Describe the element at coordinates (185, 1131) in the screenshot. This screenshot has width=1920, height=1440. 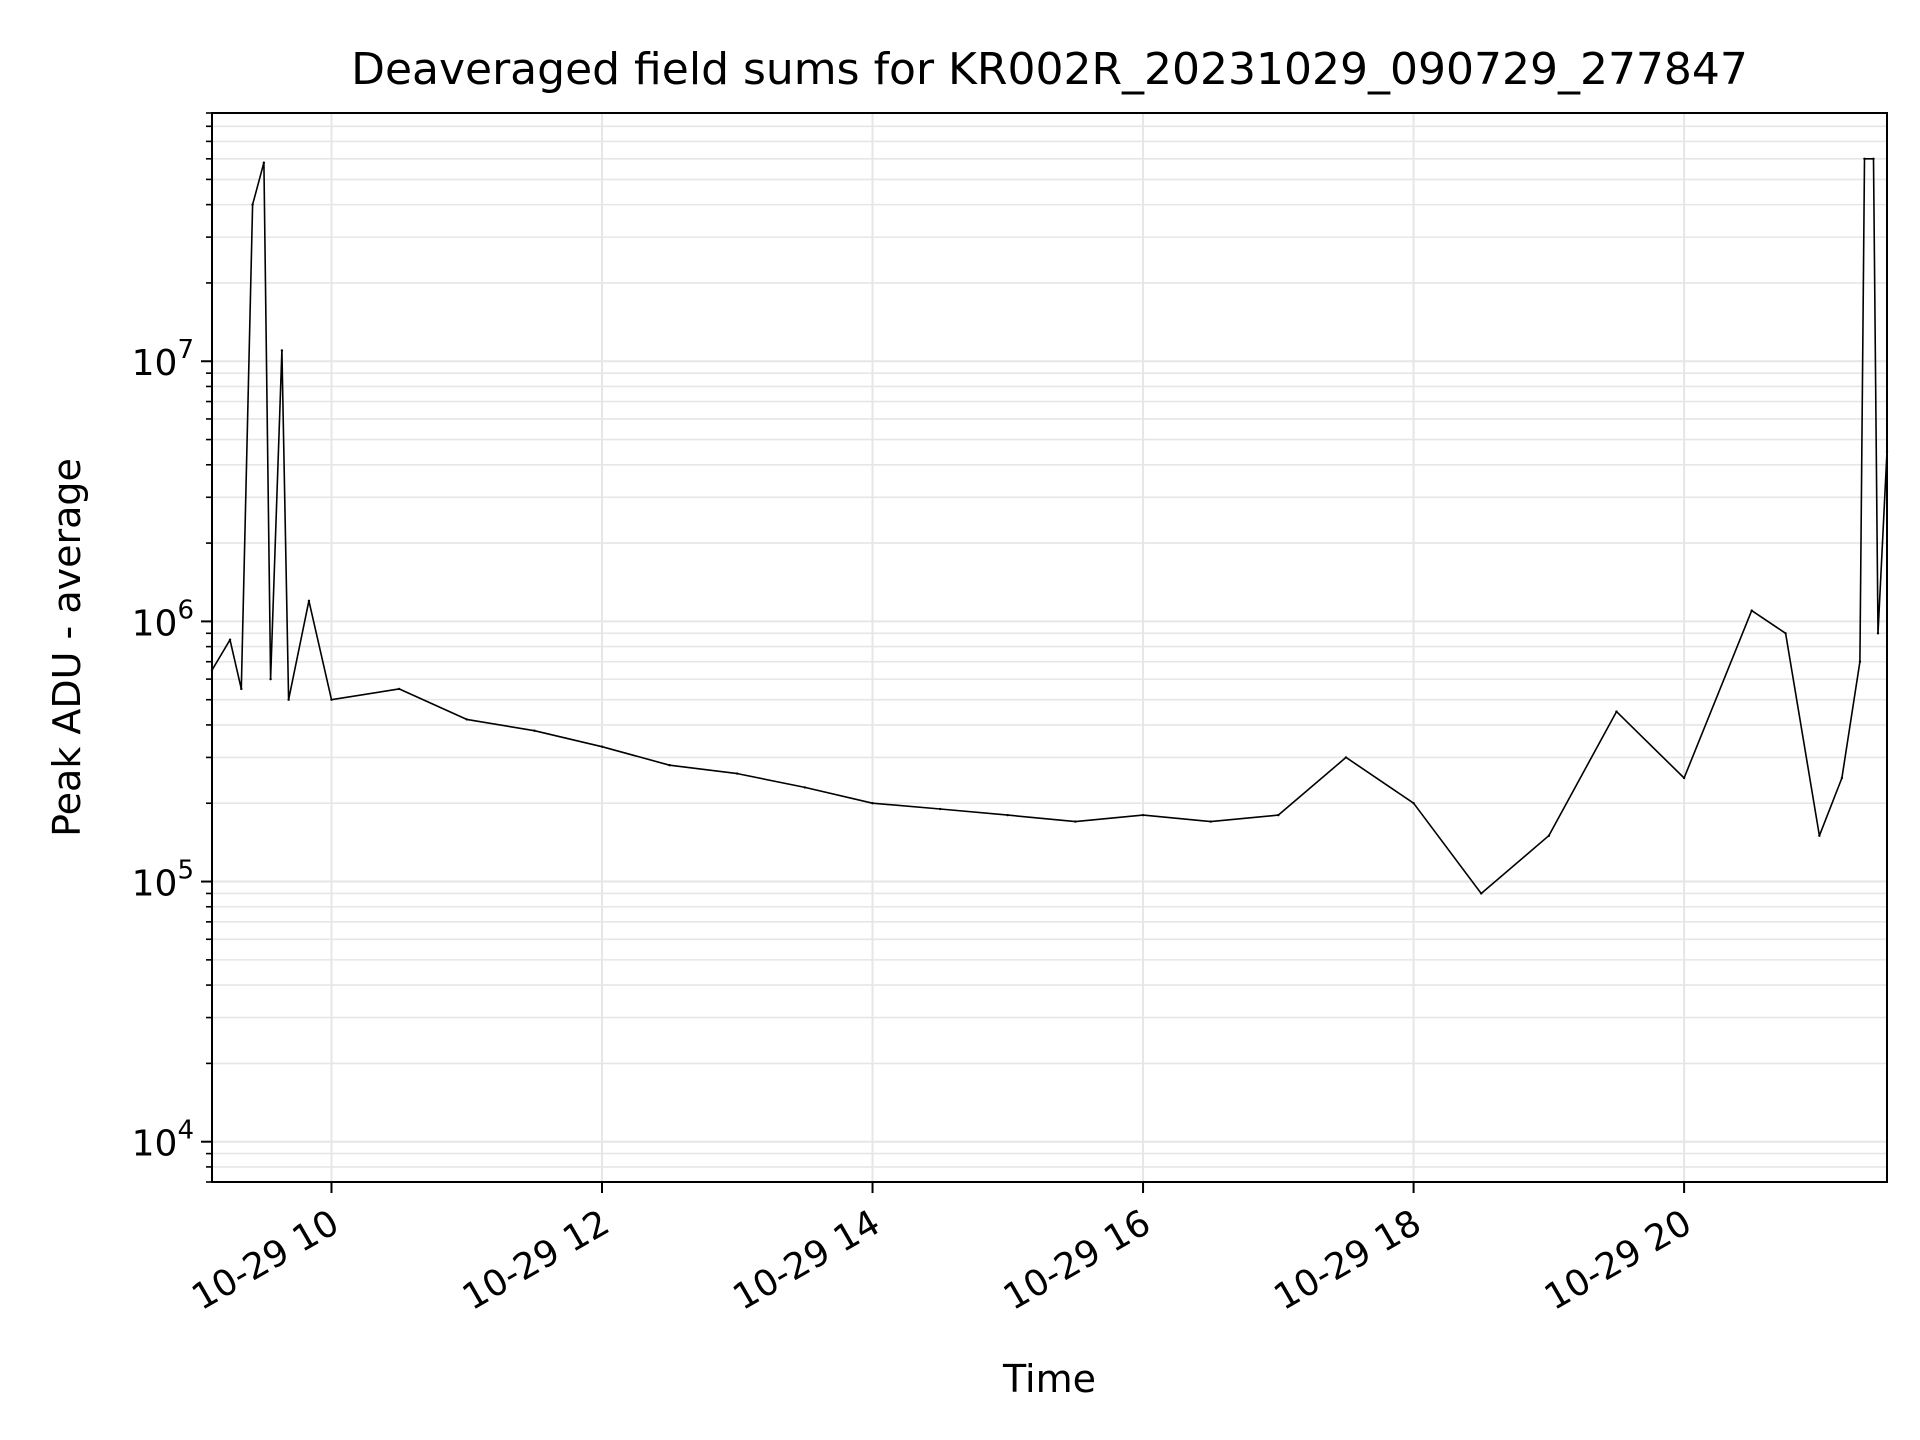
I see `y-tick-exponent: 4` at that location.